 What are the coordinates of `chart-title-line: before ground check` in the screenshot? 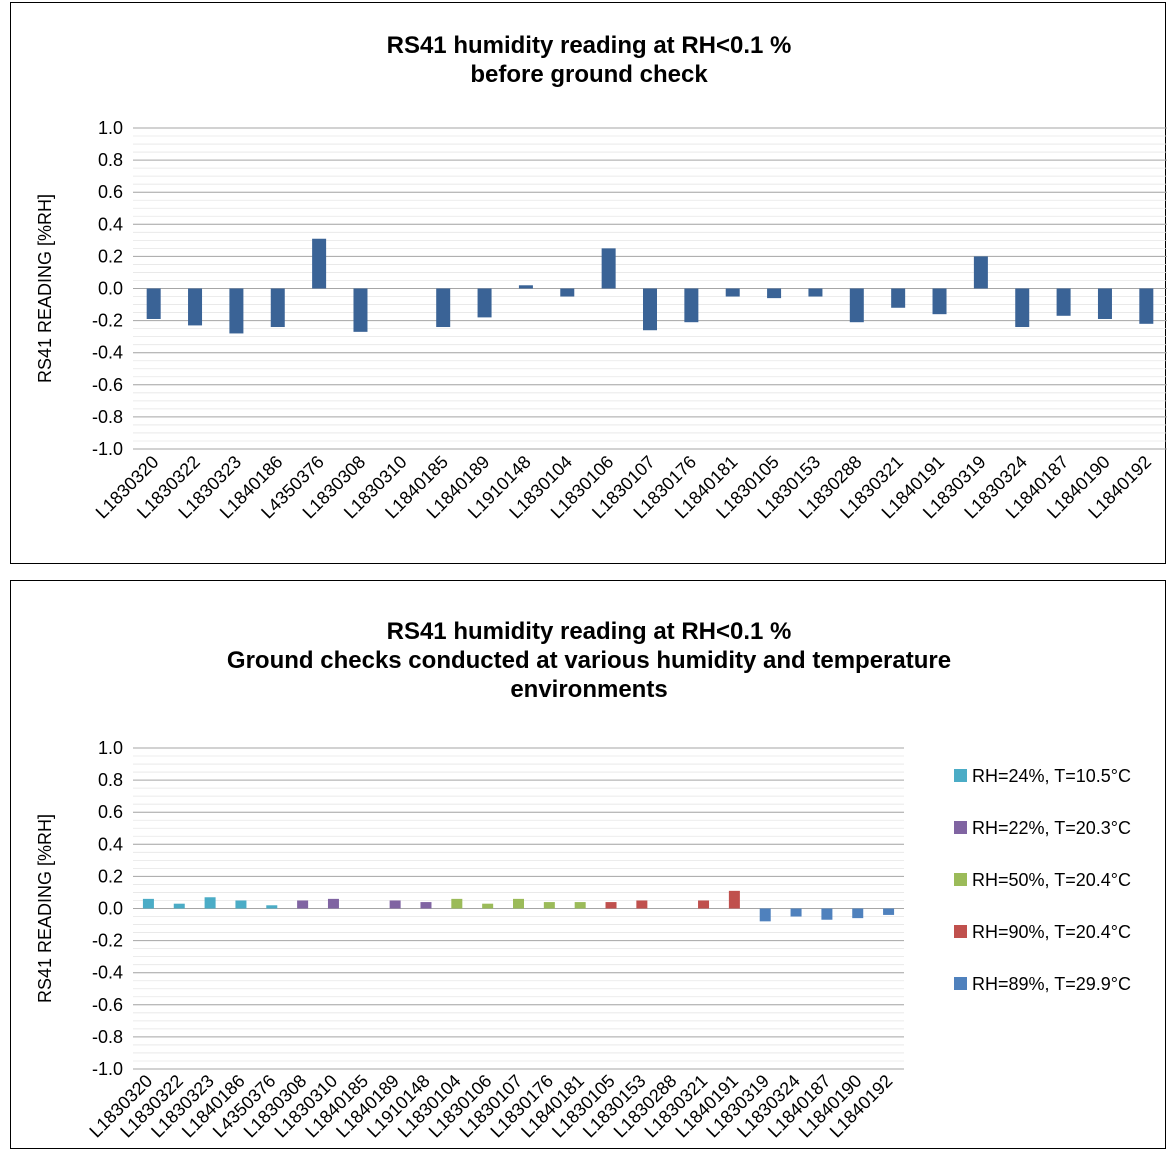 It's located at (589, 74).